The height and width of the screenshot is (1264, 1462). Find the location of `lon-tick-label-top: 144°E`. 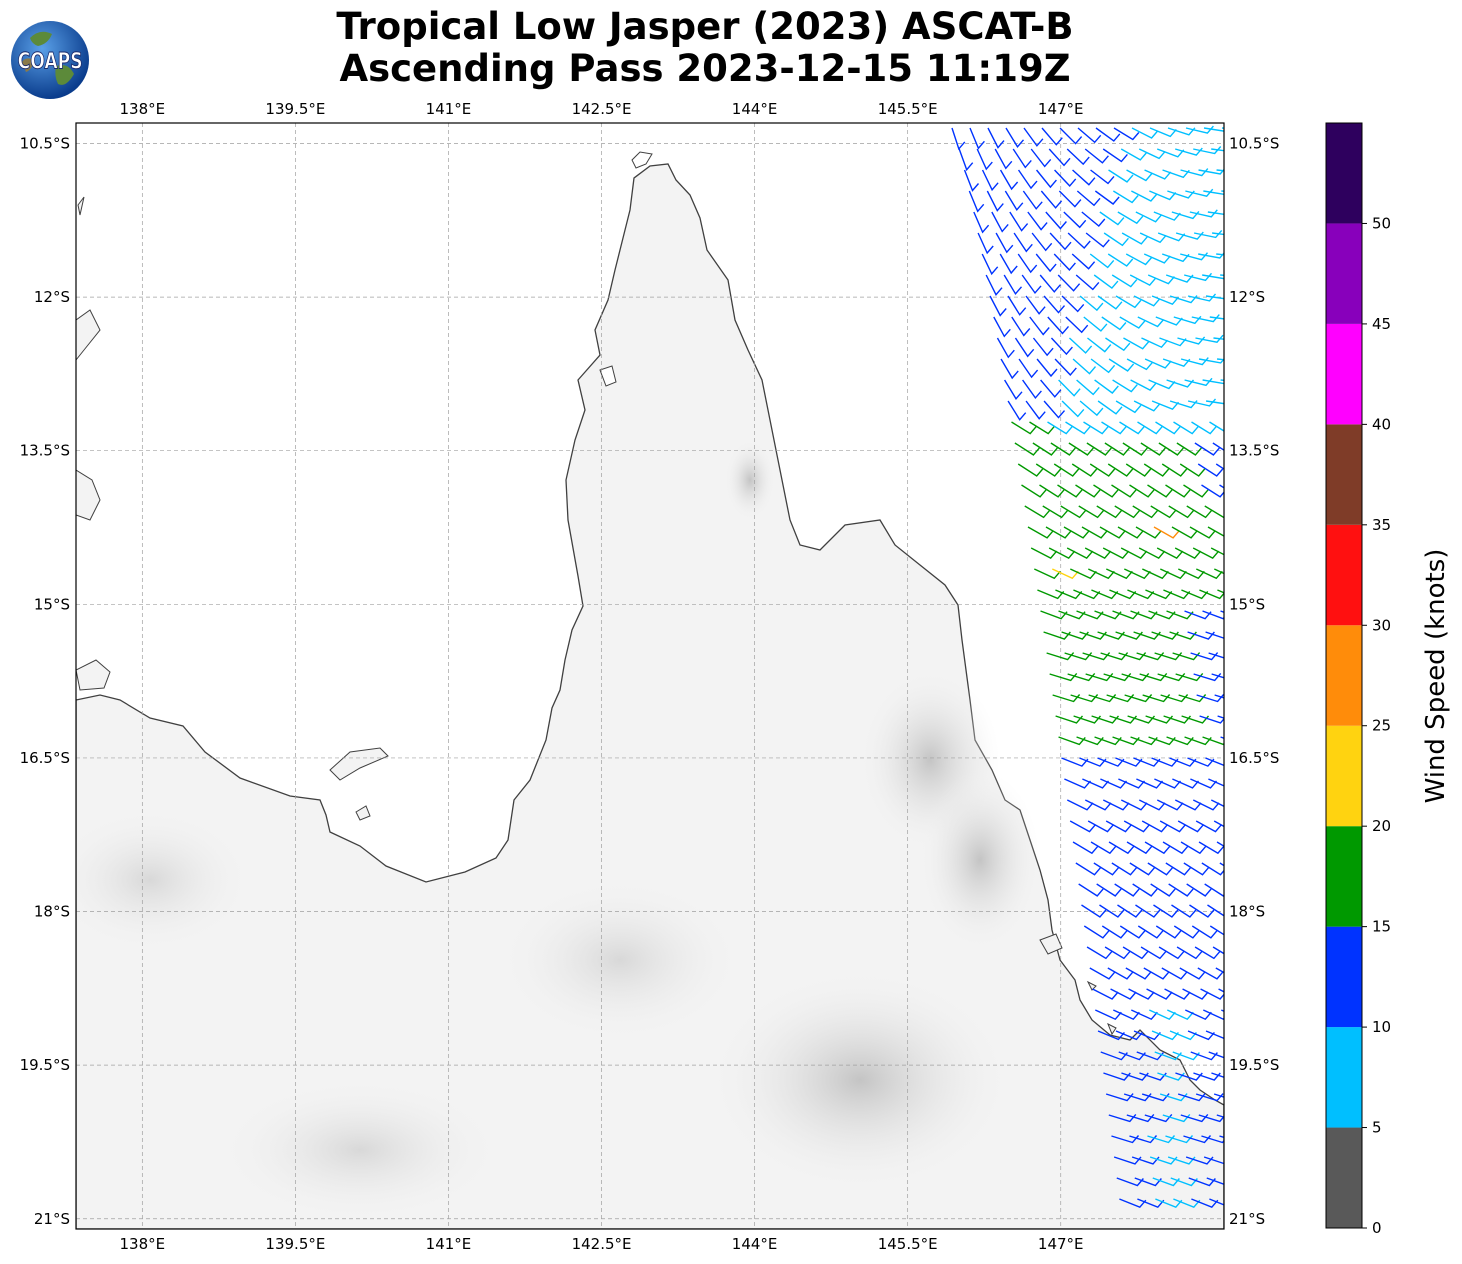

lon-tick-label-top: 144°E is located at coordinates (755, 109).